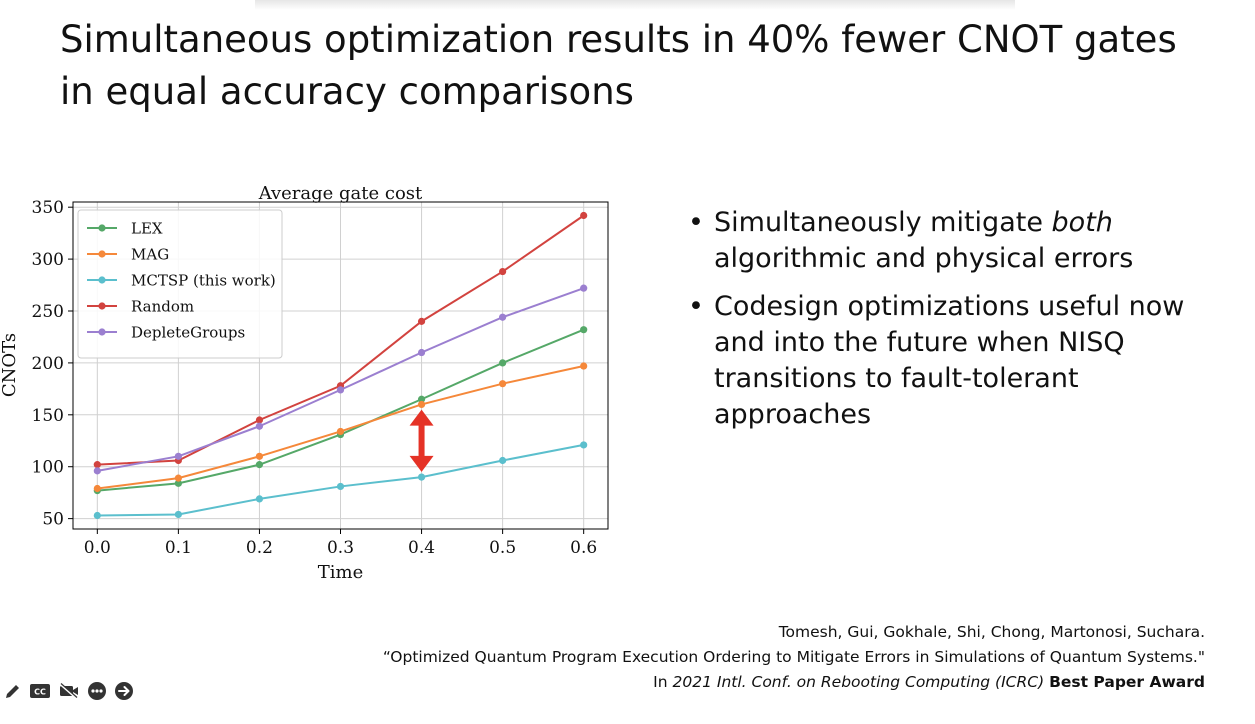 The width and height of the screenshot is (1255, 724). I want to click on legend-label: Random, so click(162, 307).